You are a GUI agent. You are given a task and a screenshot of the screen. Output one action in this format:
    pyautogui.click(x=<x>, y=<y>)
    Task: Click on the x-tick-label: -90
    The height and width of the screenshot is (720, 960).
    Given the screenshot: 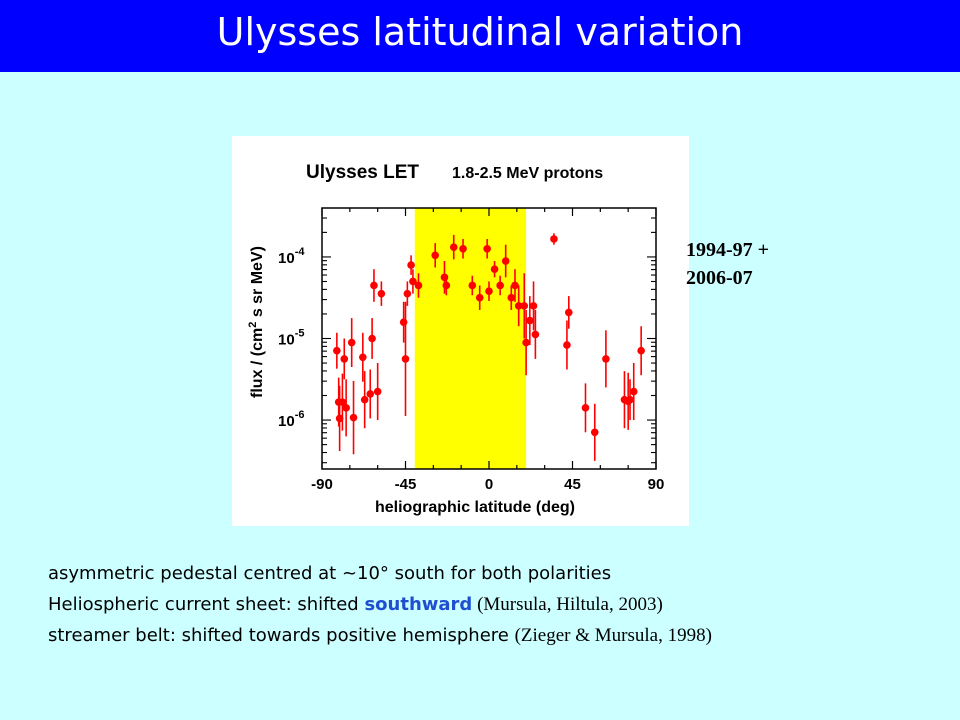 What is the action you would take?
    pyautogui.click(x=322, y=484)
    